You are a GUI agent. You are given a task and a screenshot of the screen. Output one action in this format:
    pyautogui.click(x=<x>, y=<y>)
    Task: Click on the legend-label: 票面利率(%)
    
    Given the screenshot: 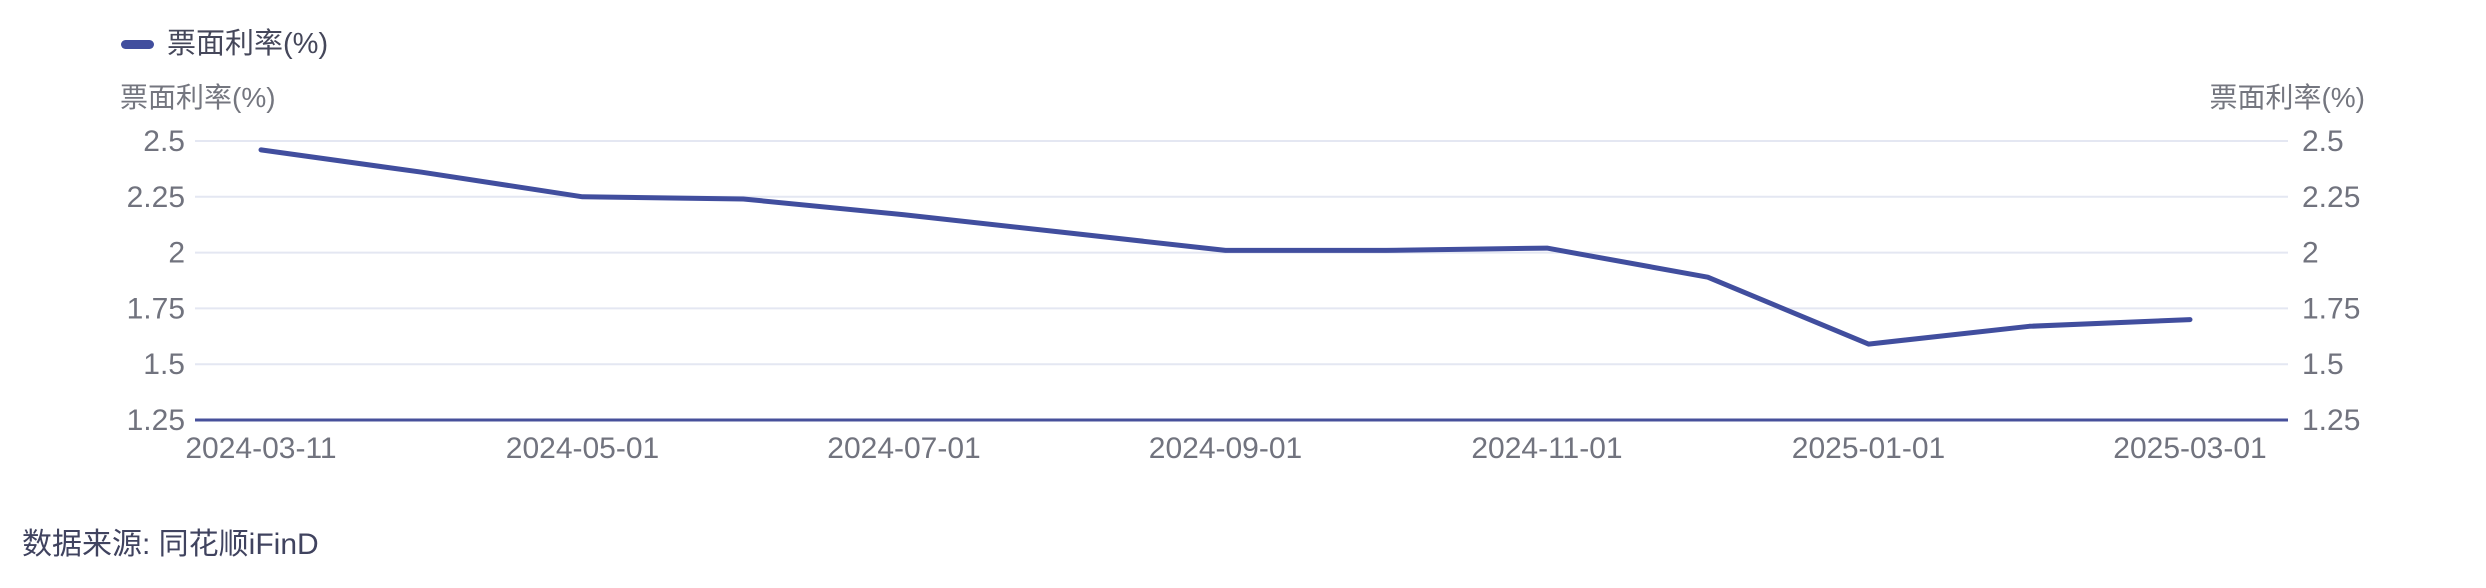 What is the action you would take?
    pyautogui.click(x=248, y=44)
    